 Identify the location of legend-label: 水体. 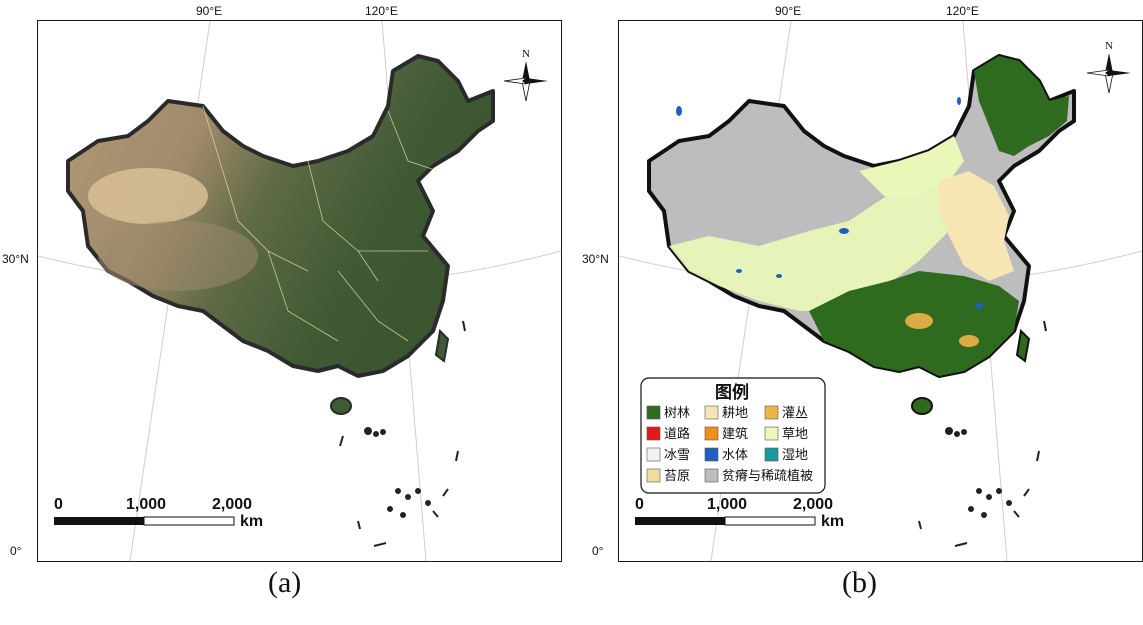
(735, 455).